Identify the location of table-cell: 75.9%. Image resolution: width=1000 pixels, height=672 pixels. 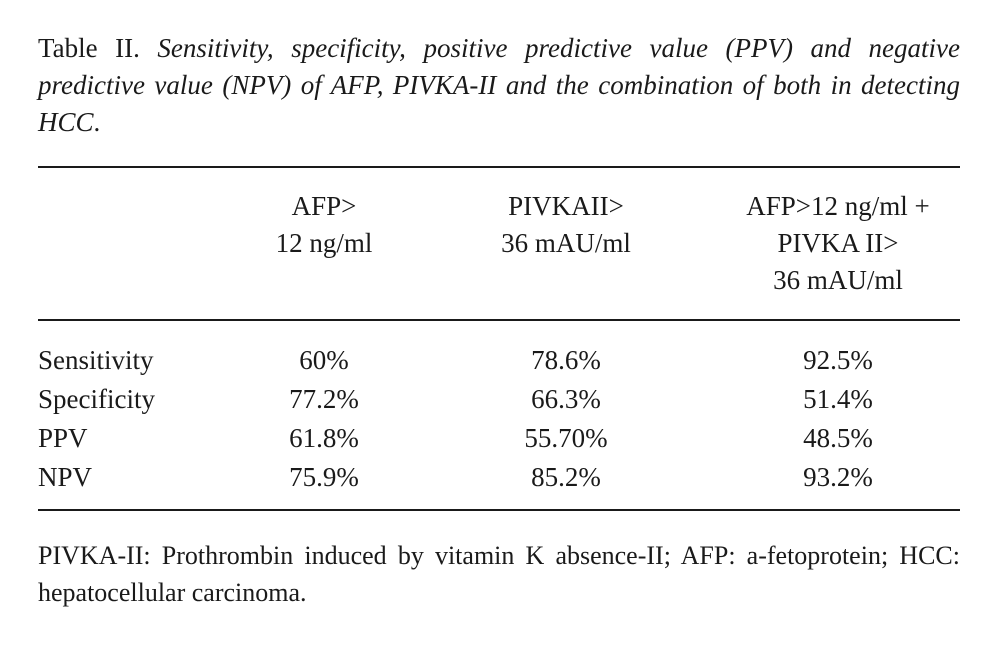
(324, 477).